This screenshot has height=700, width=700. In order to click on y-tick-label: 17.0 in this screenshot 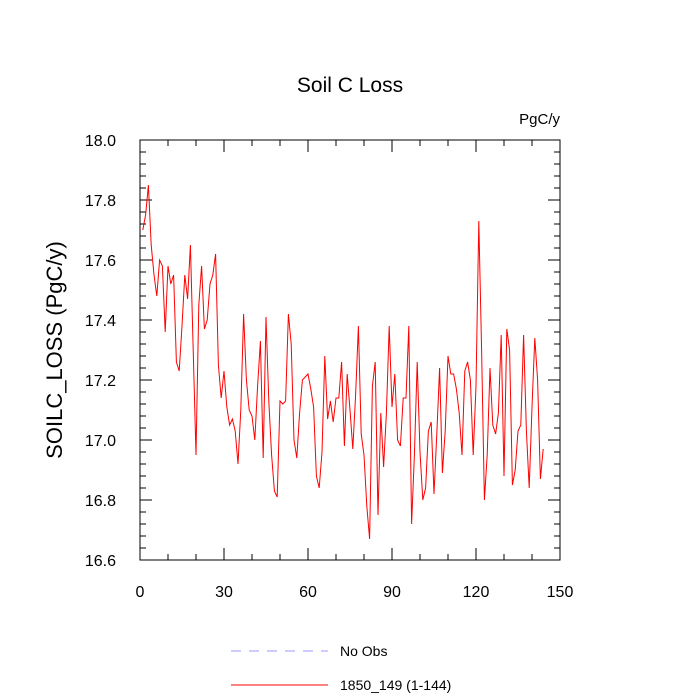, I will do `click(100, 441)`.